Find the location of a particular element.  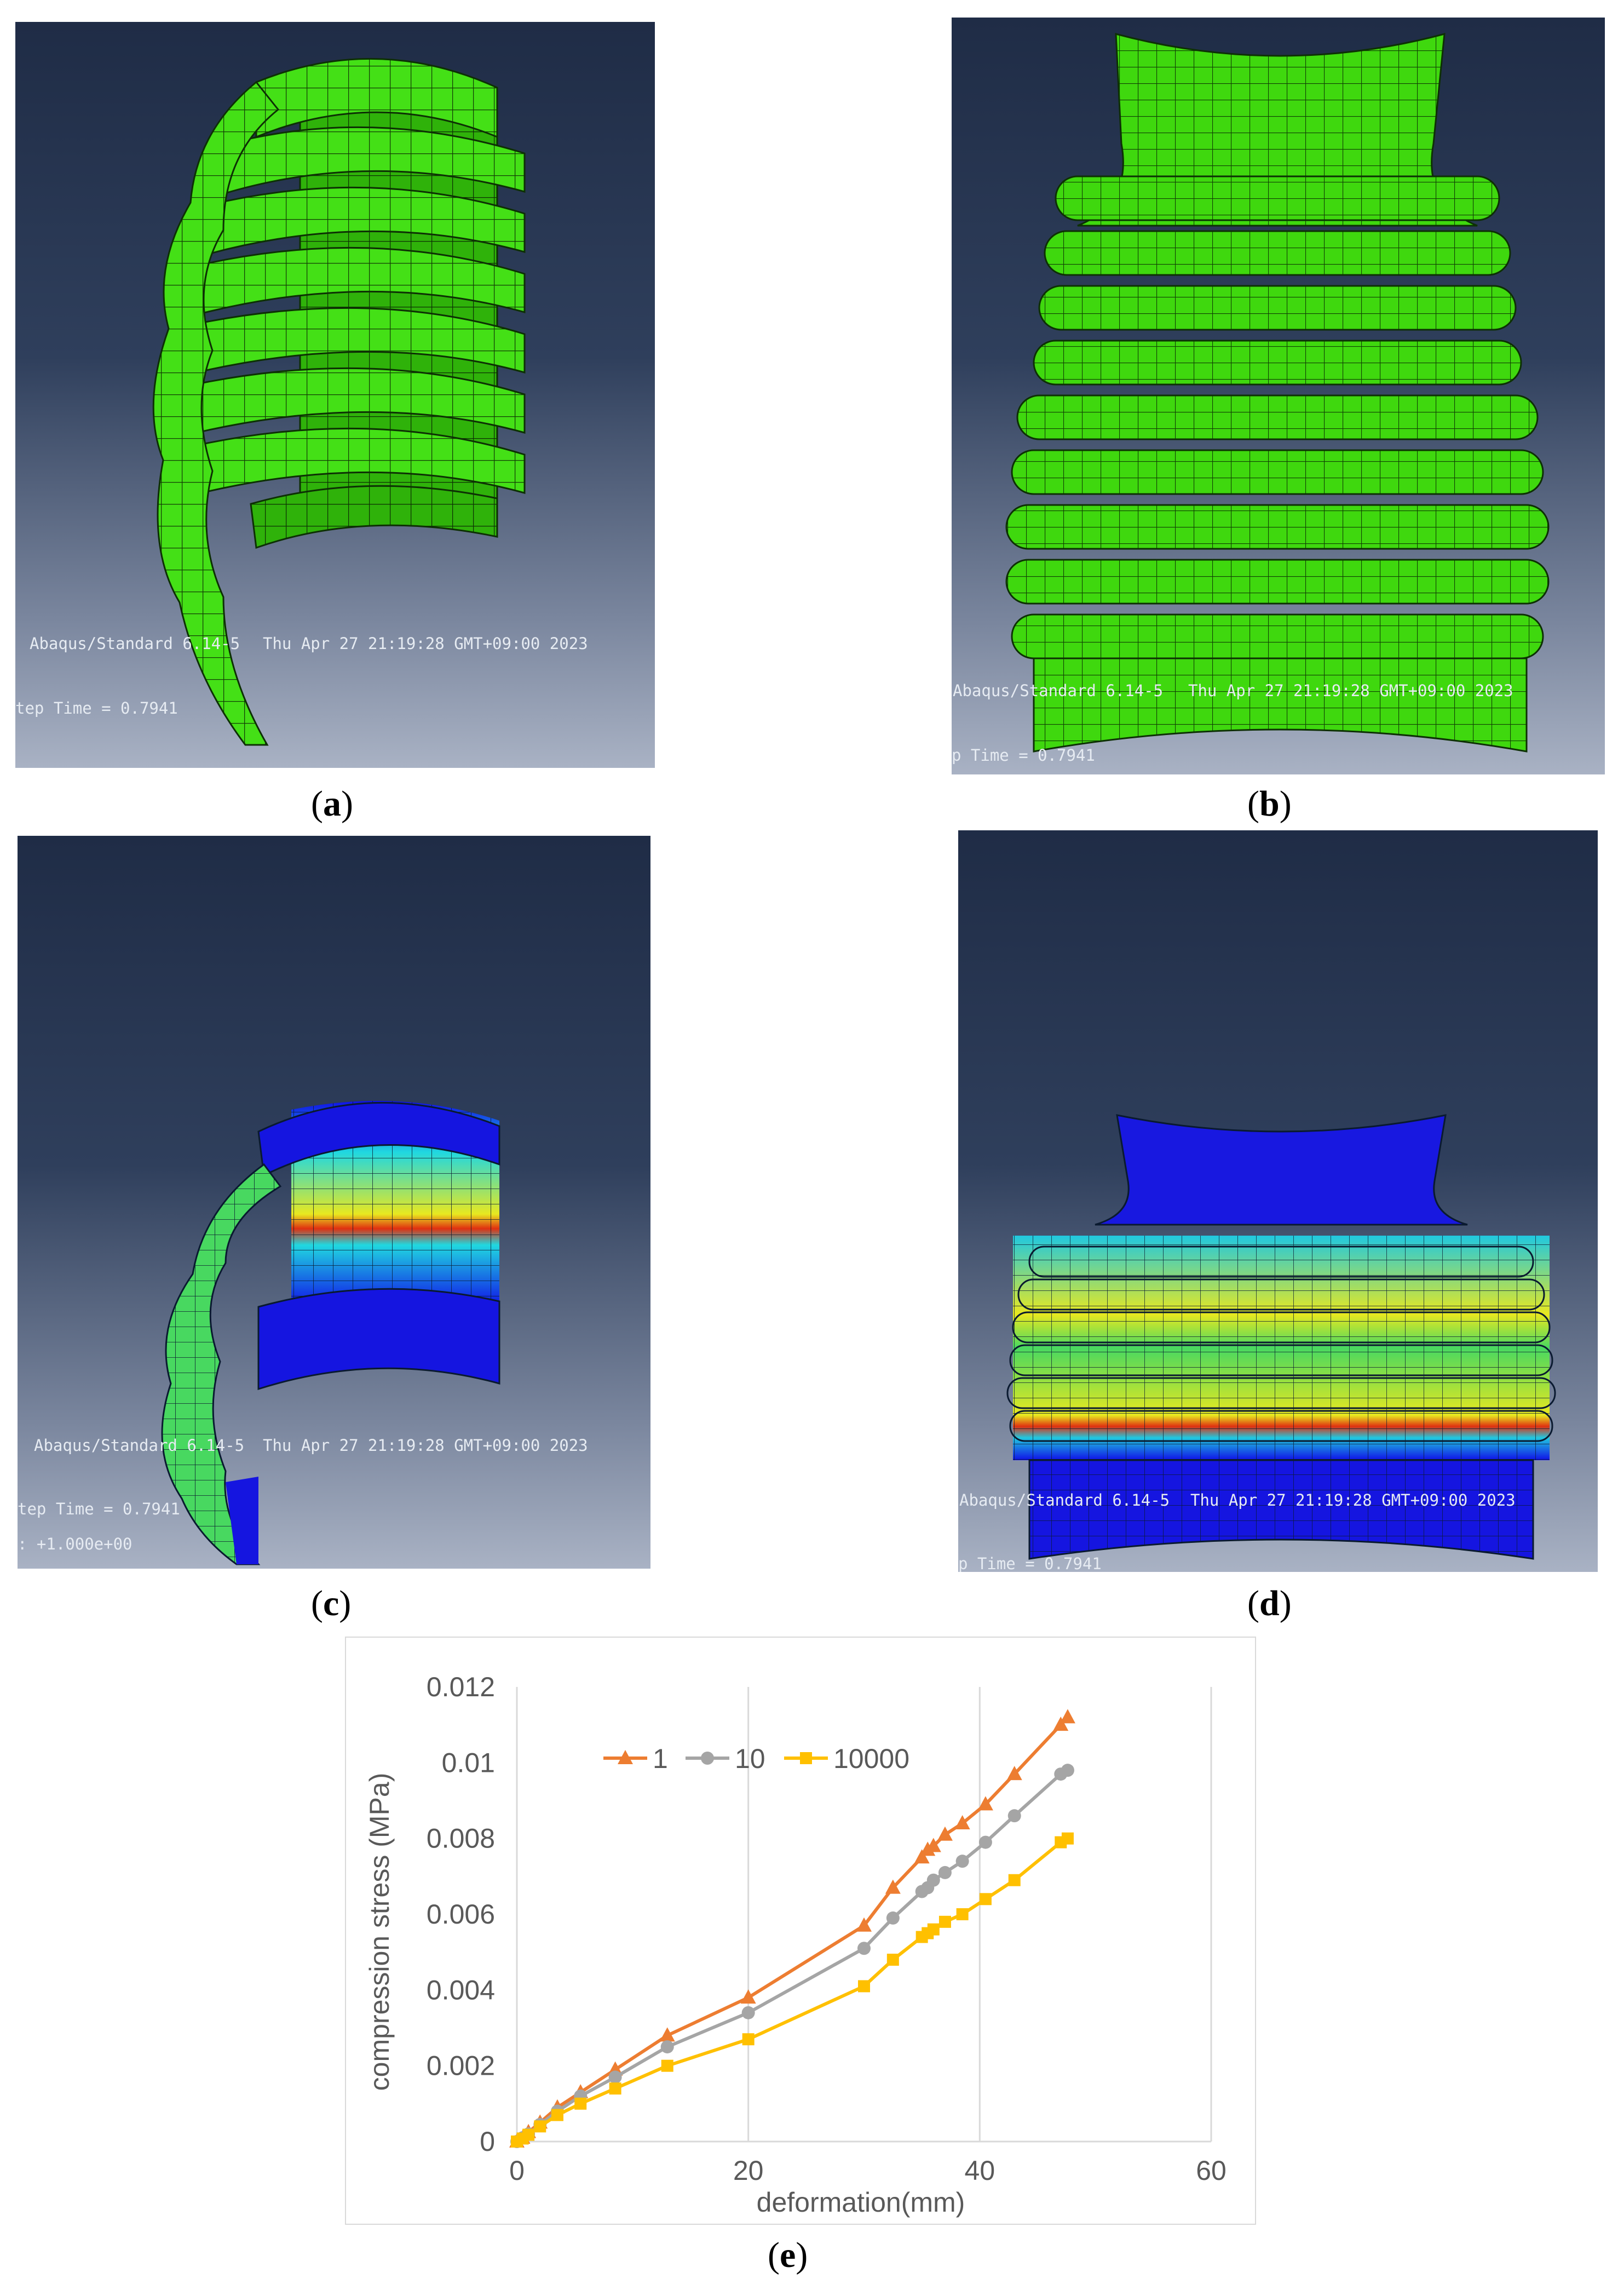

bellows-stress-contour-front is located at coordinates (1281, 1337).